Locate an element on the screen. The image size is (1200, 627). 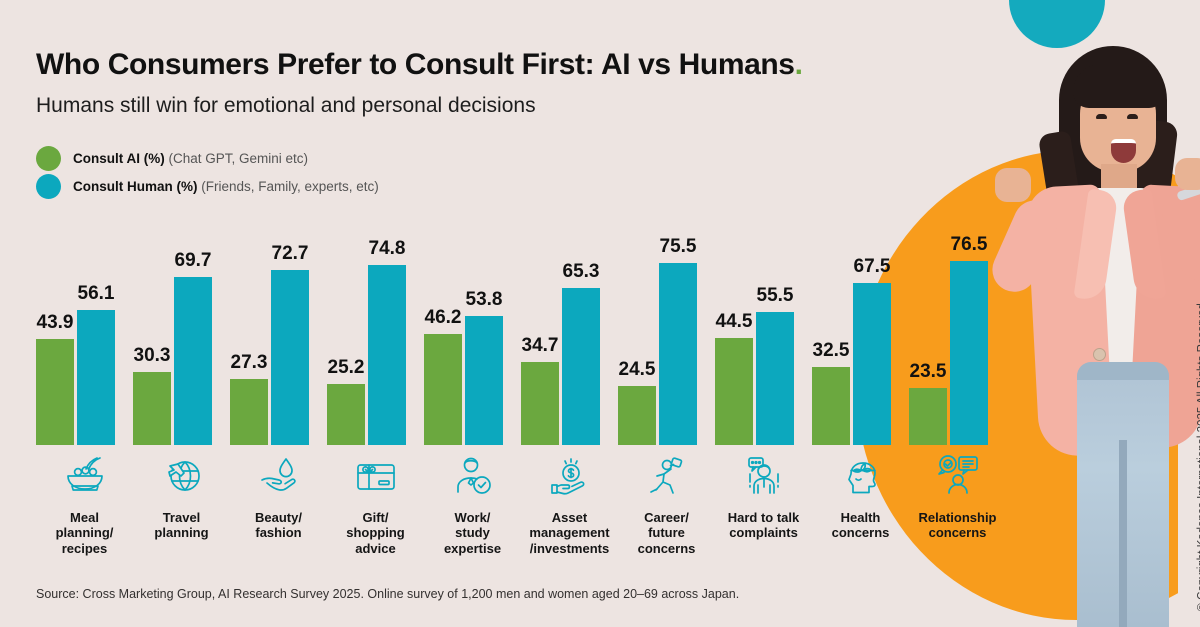
eye-right is located at coordinates (1132, 116).